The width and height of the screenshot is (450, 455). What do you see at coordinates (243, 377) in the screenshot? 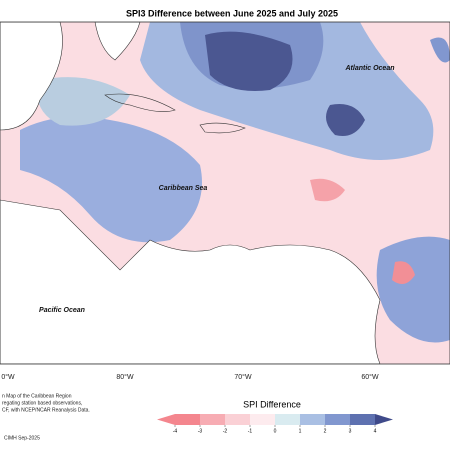
I see `longitude-label: 70°W` at bounding box center [243, 377].